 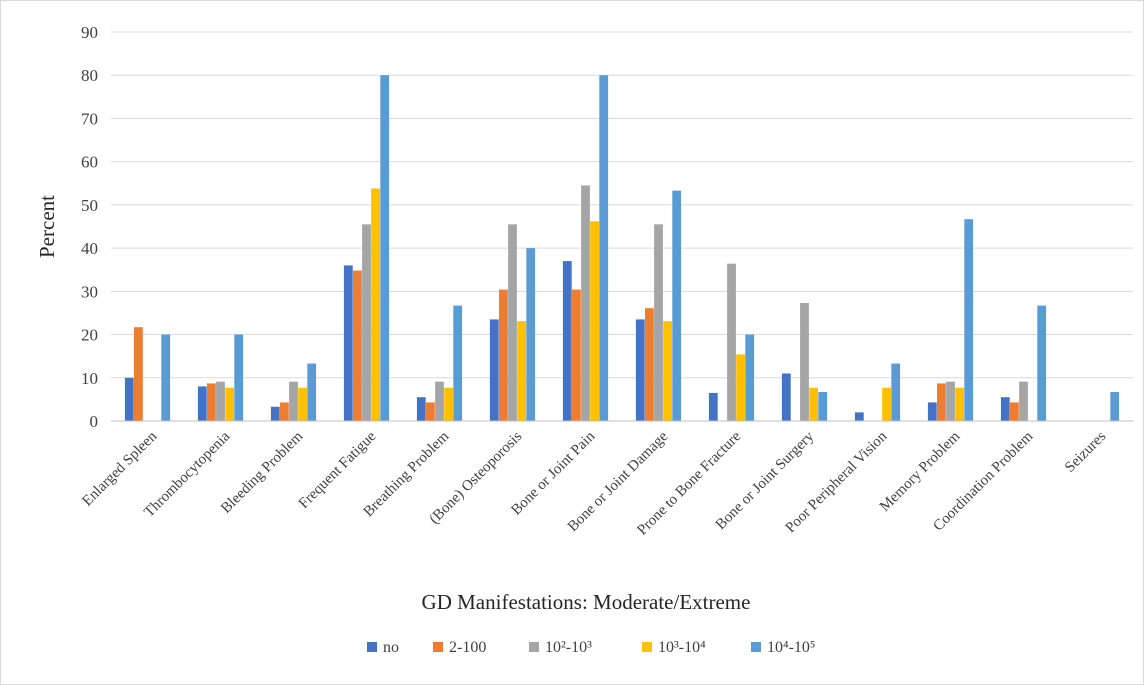 What do you see at coordinates (586, 602) in the screenshot?
I see `x-axis-title: GD Manifestations: Moderate/Extreme` at bounding box center [586, 602].